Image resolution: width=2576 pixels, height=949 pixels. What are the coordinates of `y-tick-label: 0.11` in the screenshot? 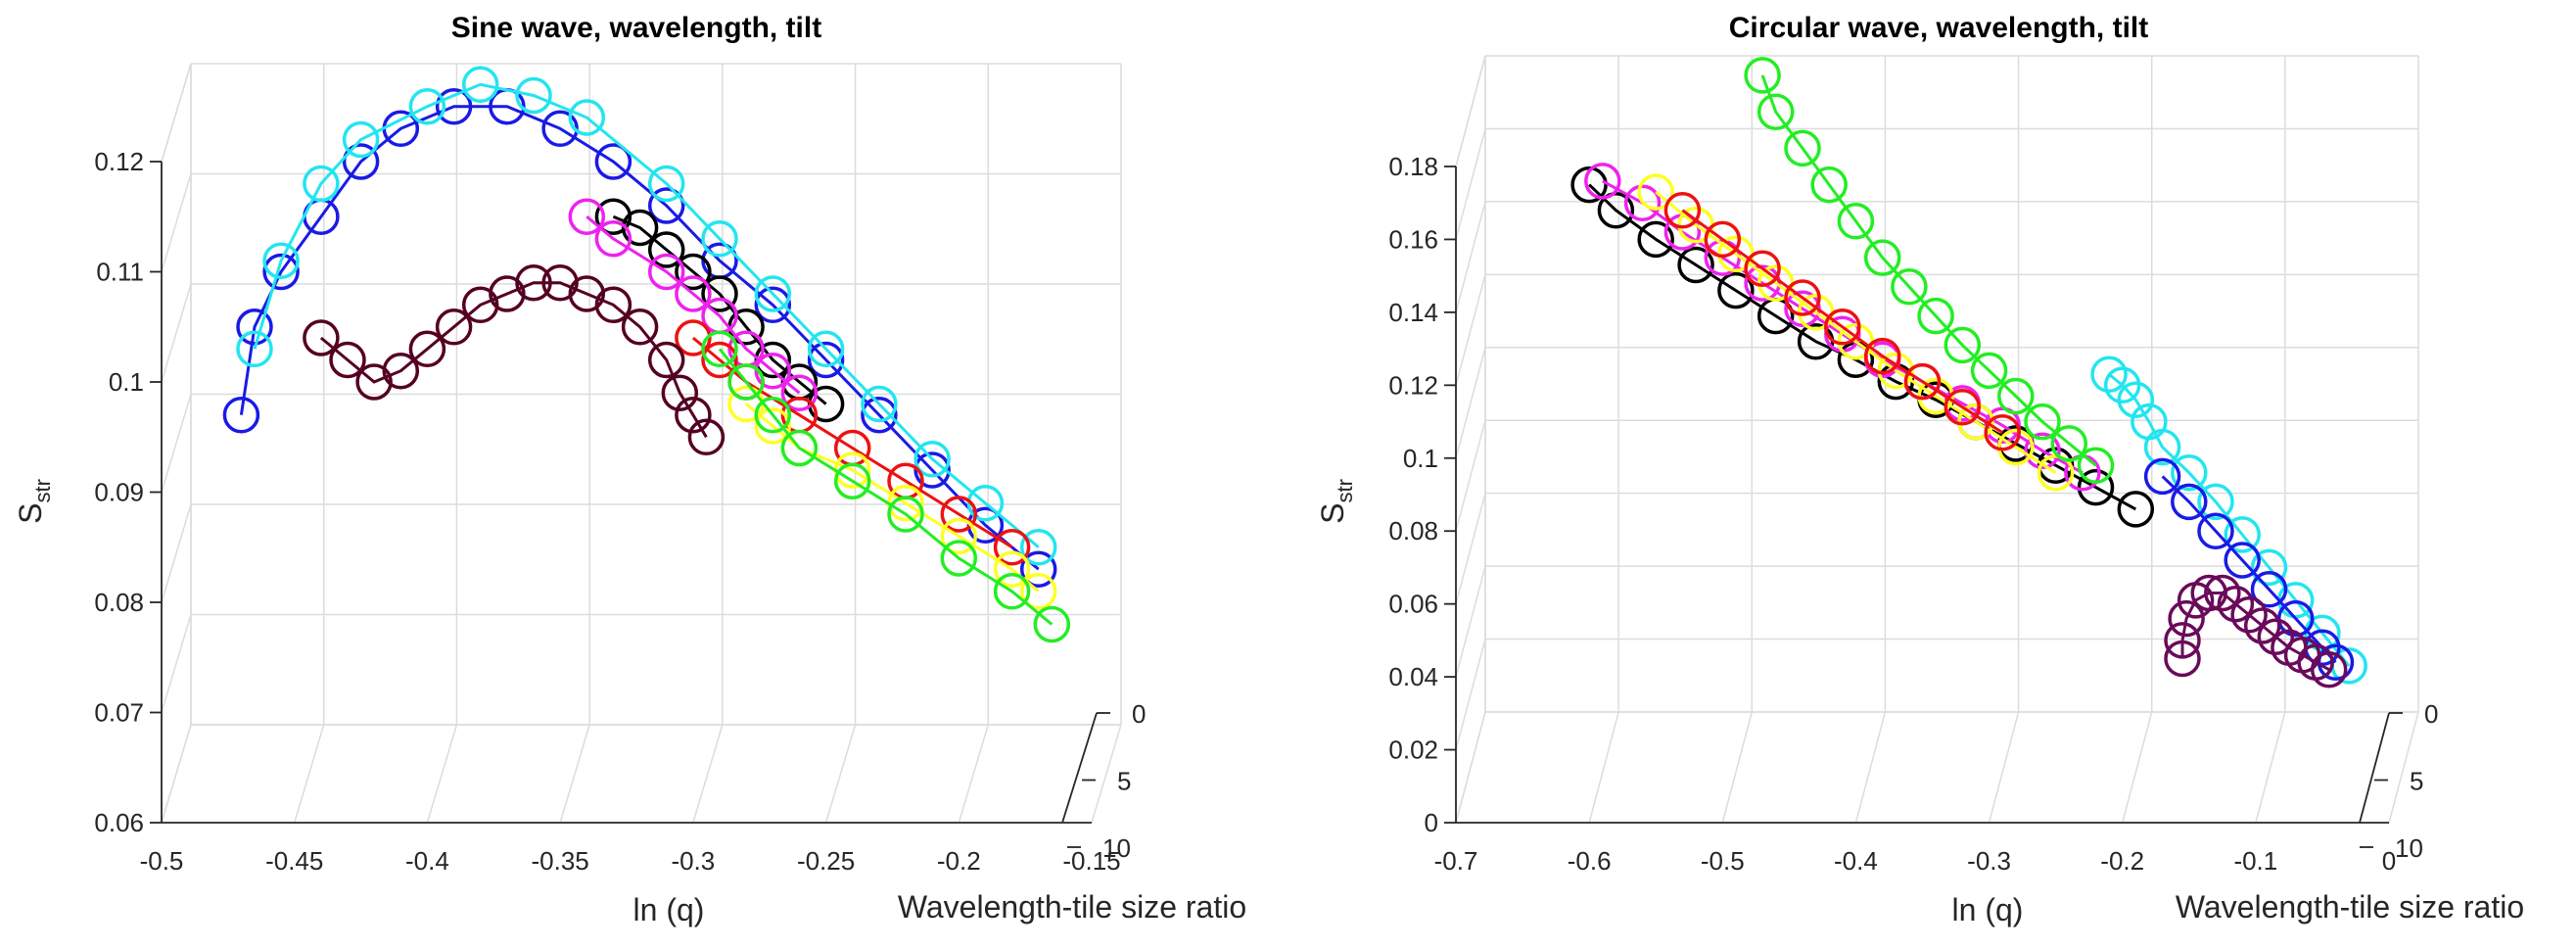 It's located at (120, 272).